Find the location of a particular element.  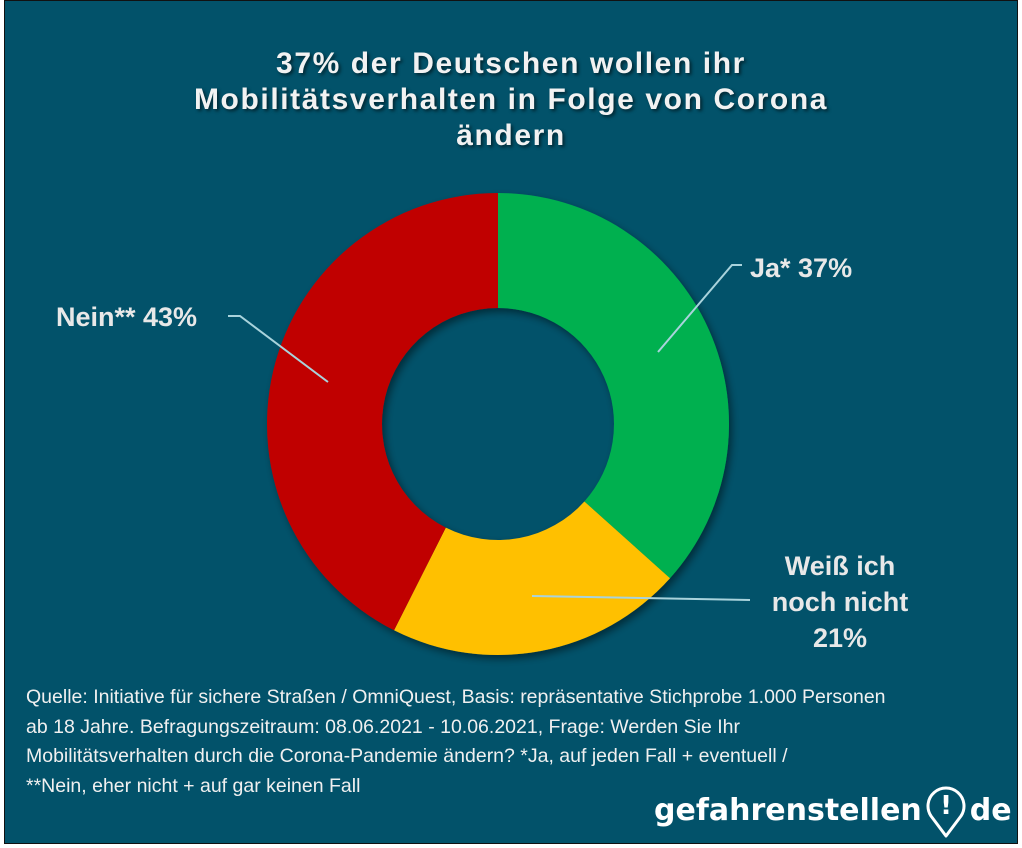

data-label-weiss-line-2: noch nicht is located at coordinates (840, 602).